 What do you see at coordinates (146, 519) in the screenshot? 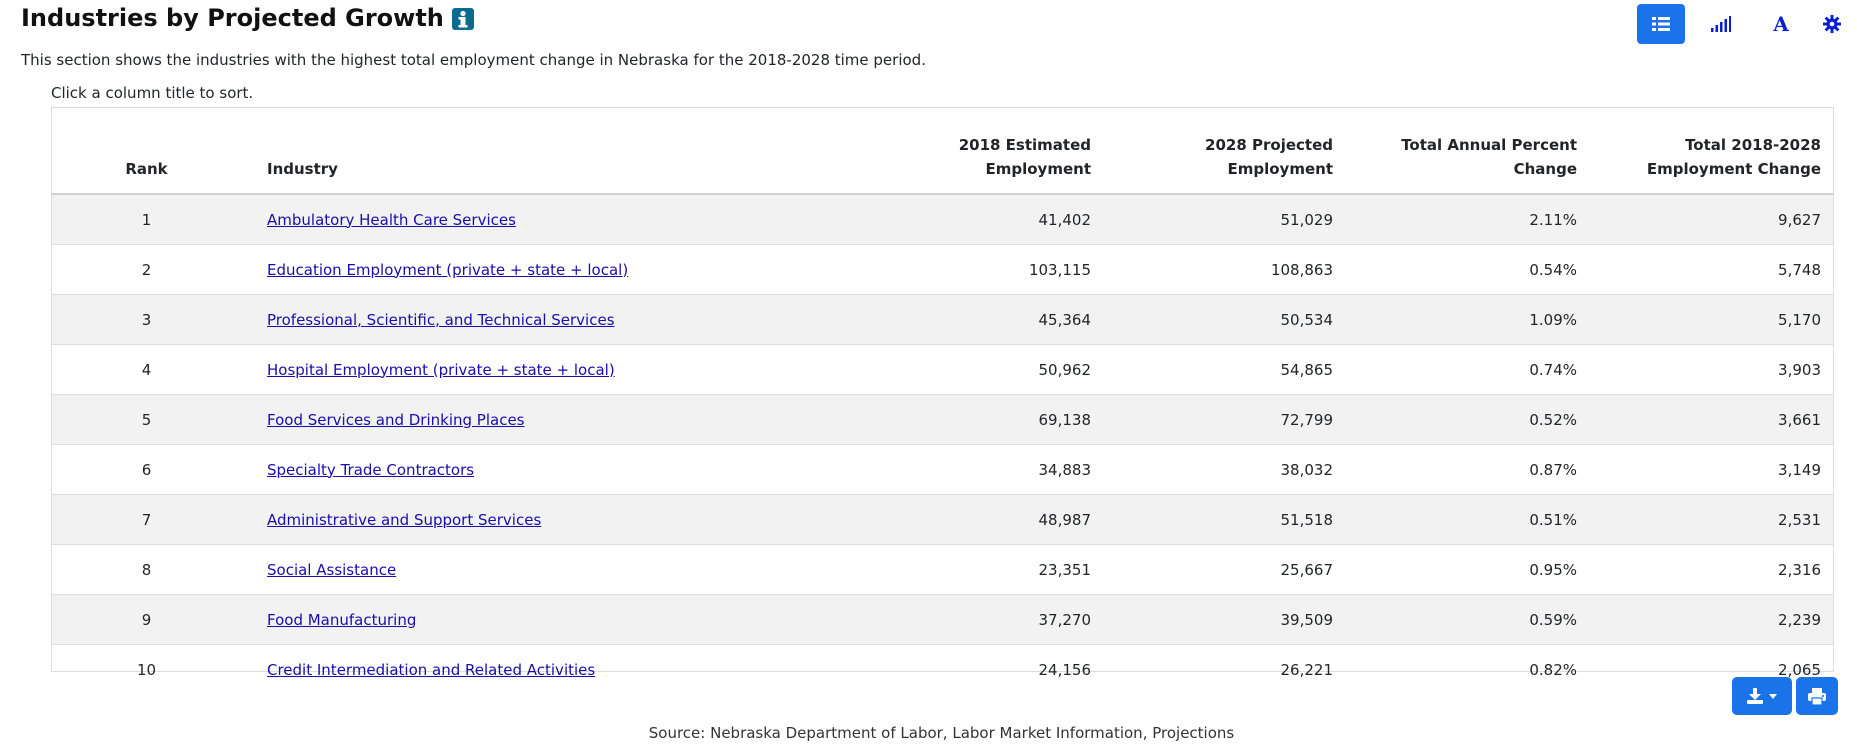
I see `cell-rank: 7` at bounding box center [146, 519].